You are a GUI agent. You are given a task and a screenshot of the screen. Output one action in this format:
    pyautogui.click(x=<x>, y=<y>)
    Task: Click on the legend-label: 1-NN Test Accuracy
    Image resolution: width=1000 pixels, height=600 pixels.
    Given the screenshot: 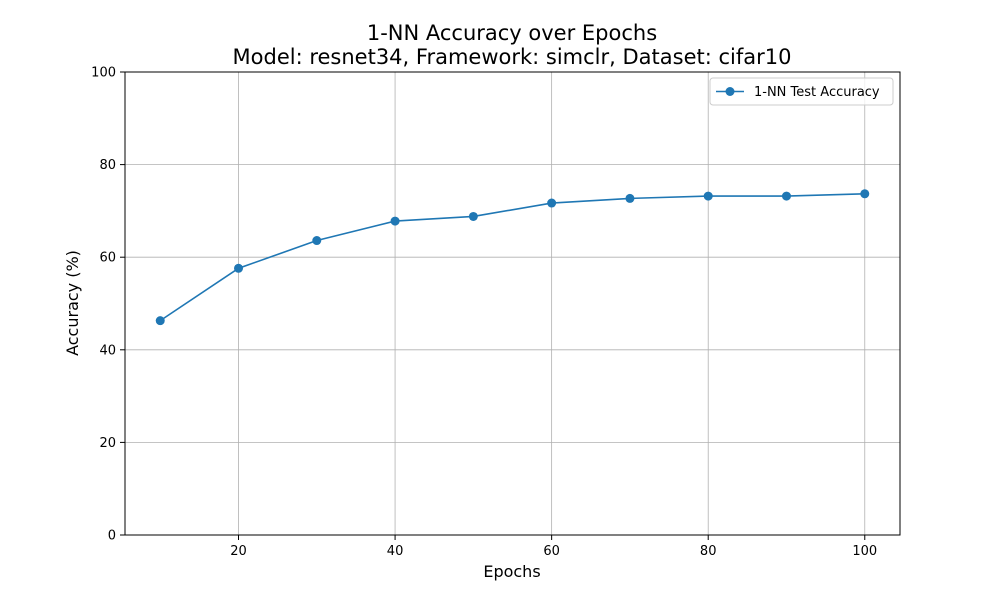 What is the action you would take?
    pyautogui.click(x=817, y=92)
    